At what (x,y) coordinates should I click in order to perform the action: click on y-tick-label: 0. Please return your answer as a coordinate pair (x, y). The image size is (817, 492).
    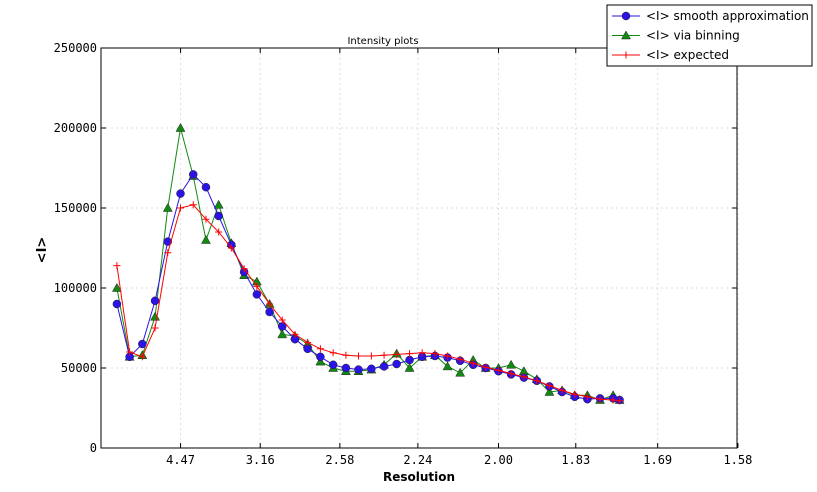
    Looking at the image, I should click on (93, 448).